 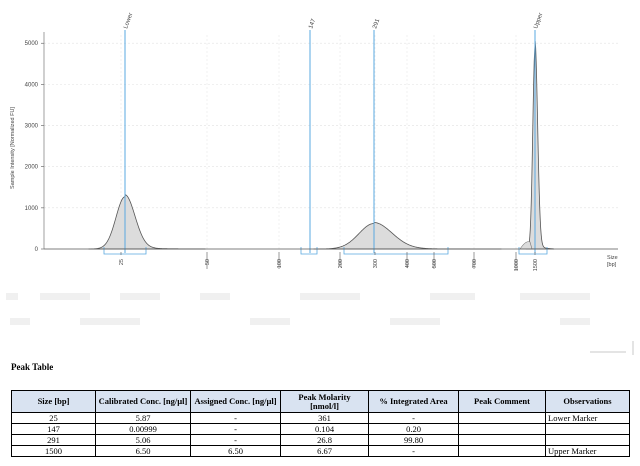 What do you see at coordinates (376, 24) in the screenshot?
I see `marker-label: 291` at bounding box center [376, 24].